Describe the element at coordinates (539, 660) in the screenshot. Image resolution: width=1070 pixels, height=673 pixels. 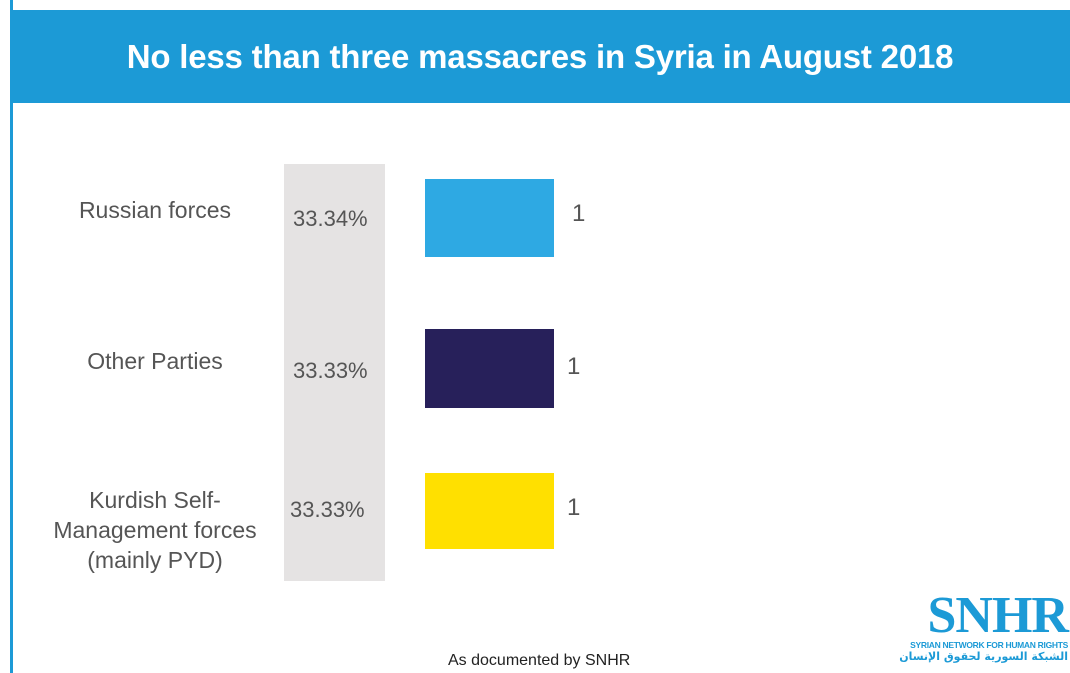
I see `footer-note: As documented by SNHR` at that location.